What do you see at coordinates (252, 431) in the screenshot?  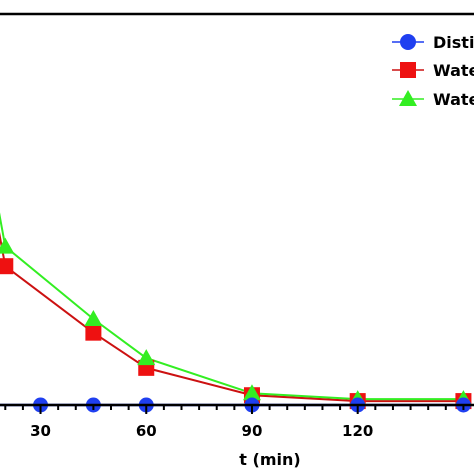 I see `x-tick-label: 90` at bounding box center [252, 431].